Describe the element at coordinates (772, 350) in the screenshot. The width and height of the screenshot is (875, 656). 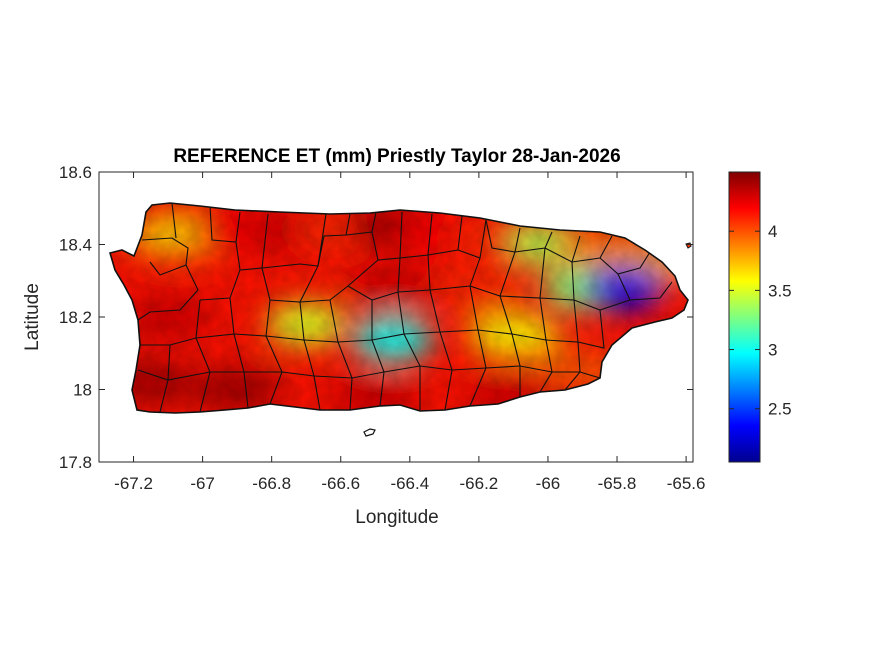
I see `colorbar-tick-label: 3` at that location.